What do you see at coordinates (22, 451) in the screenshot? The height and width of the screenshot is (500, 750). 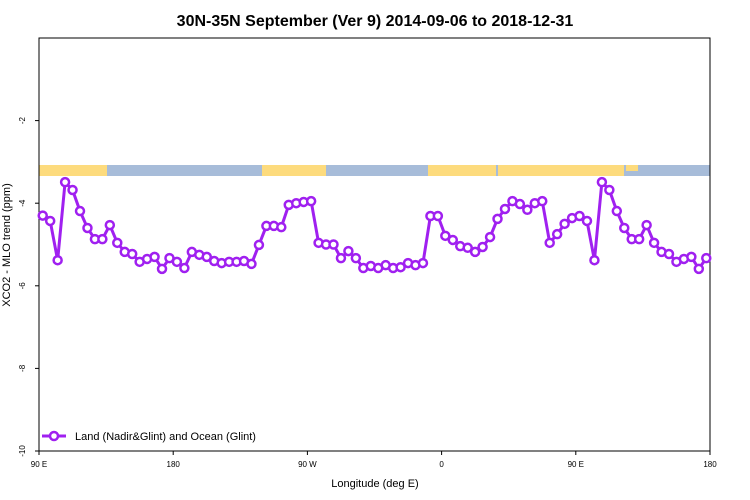 I see `y-tick-label: -10` at bounding box center [22, 451].